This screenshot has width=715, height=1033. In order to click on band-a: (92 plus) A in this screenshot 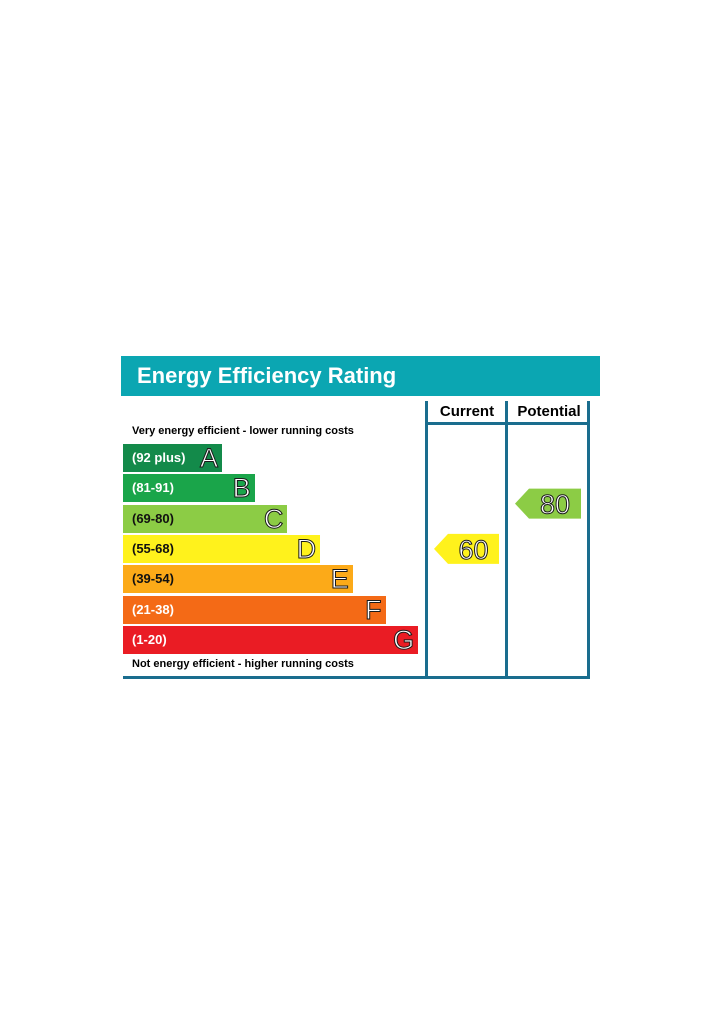, I will do `click(172, 458)`.